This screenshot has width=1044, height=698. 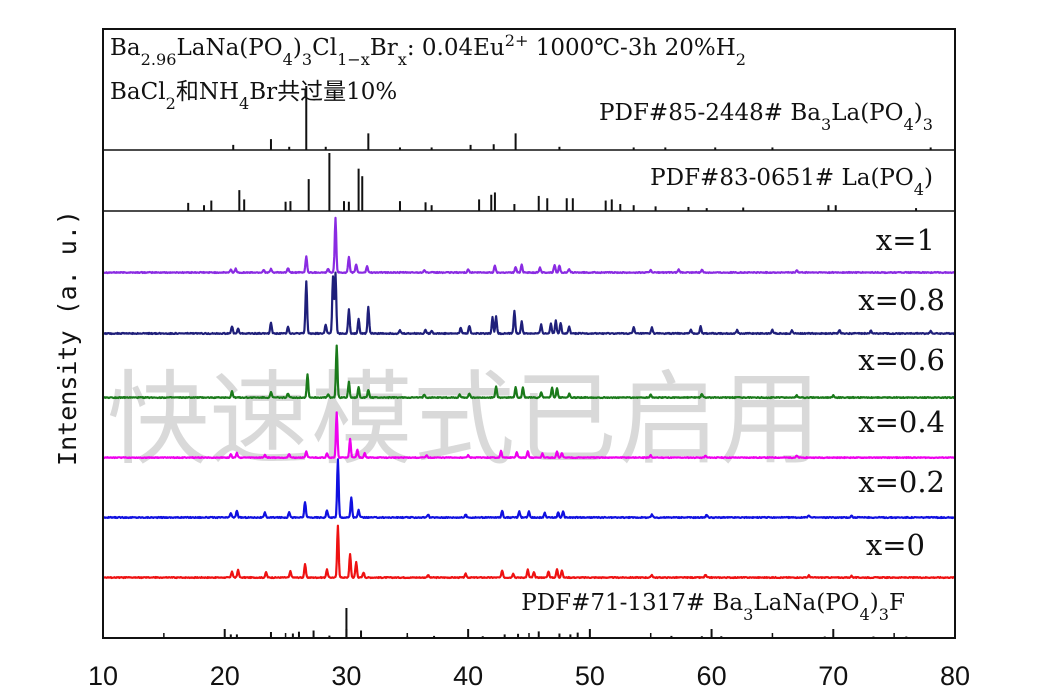 I want to click on x-tick-label: 30, so click(x=346, y=676).